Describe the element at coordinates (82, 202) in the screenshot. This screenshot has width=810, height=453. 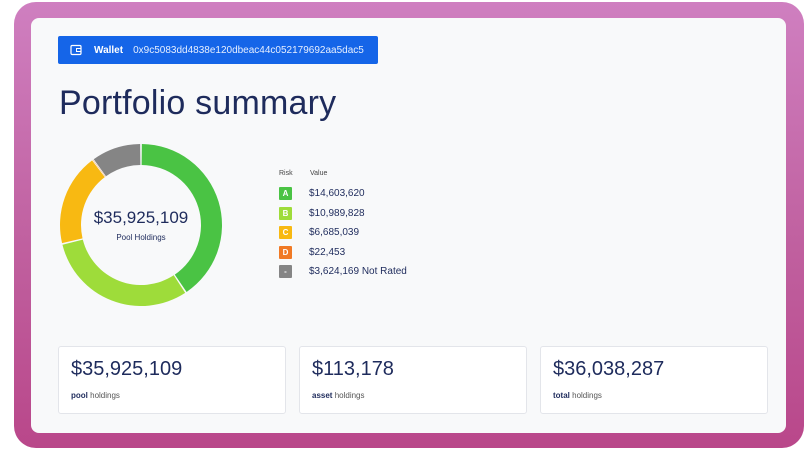
I see `donut-segment-c` at that location.